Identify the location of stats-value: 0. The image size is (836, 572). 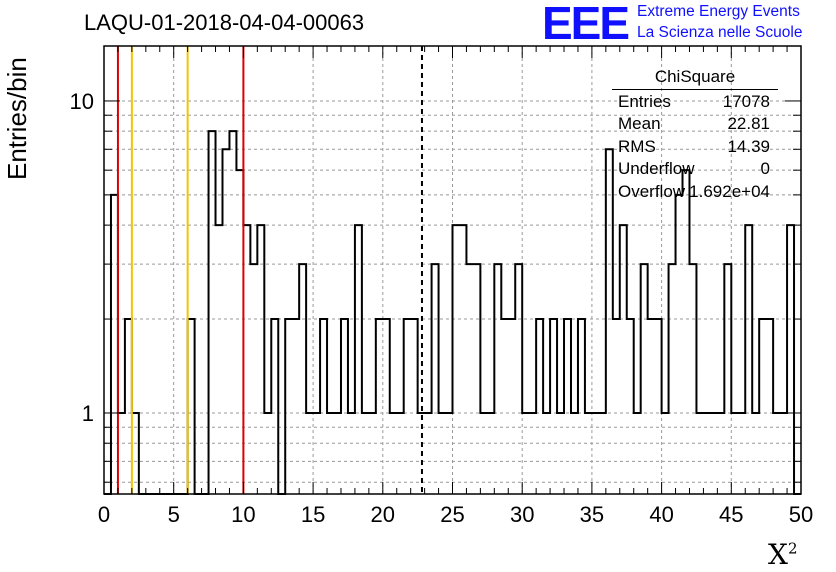
(765, 169).